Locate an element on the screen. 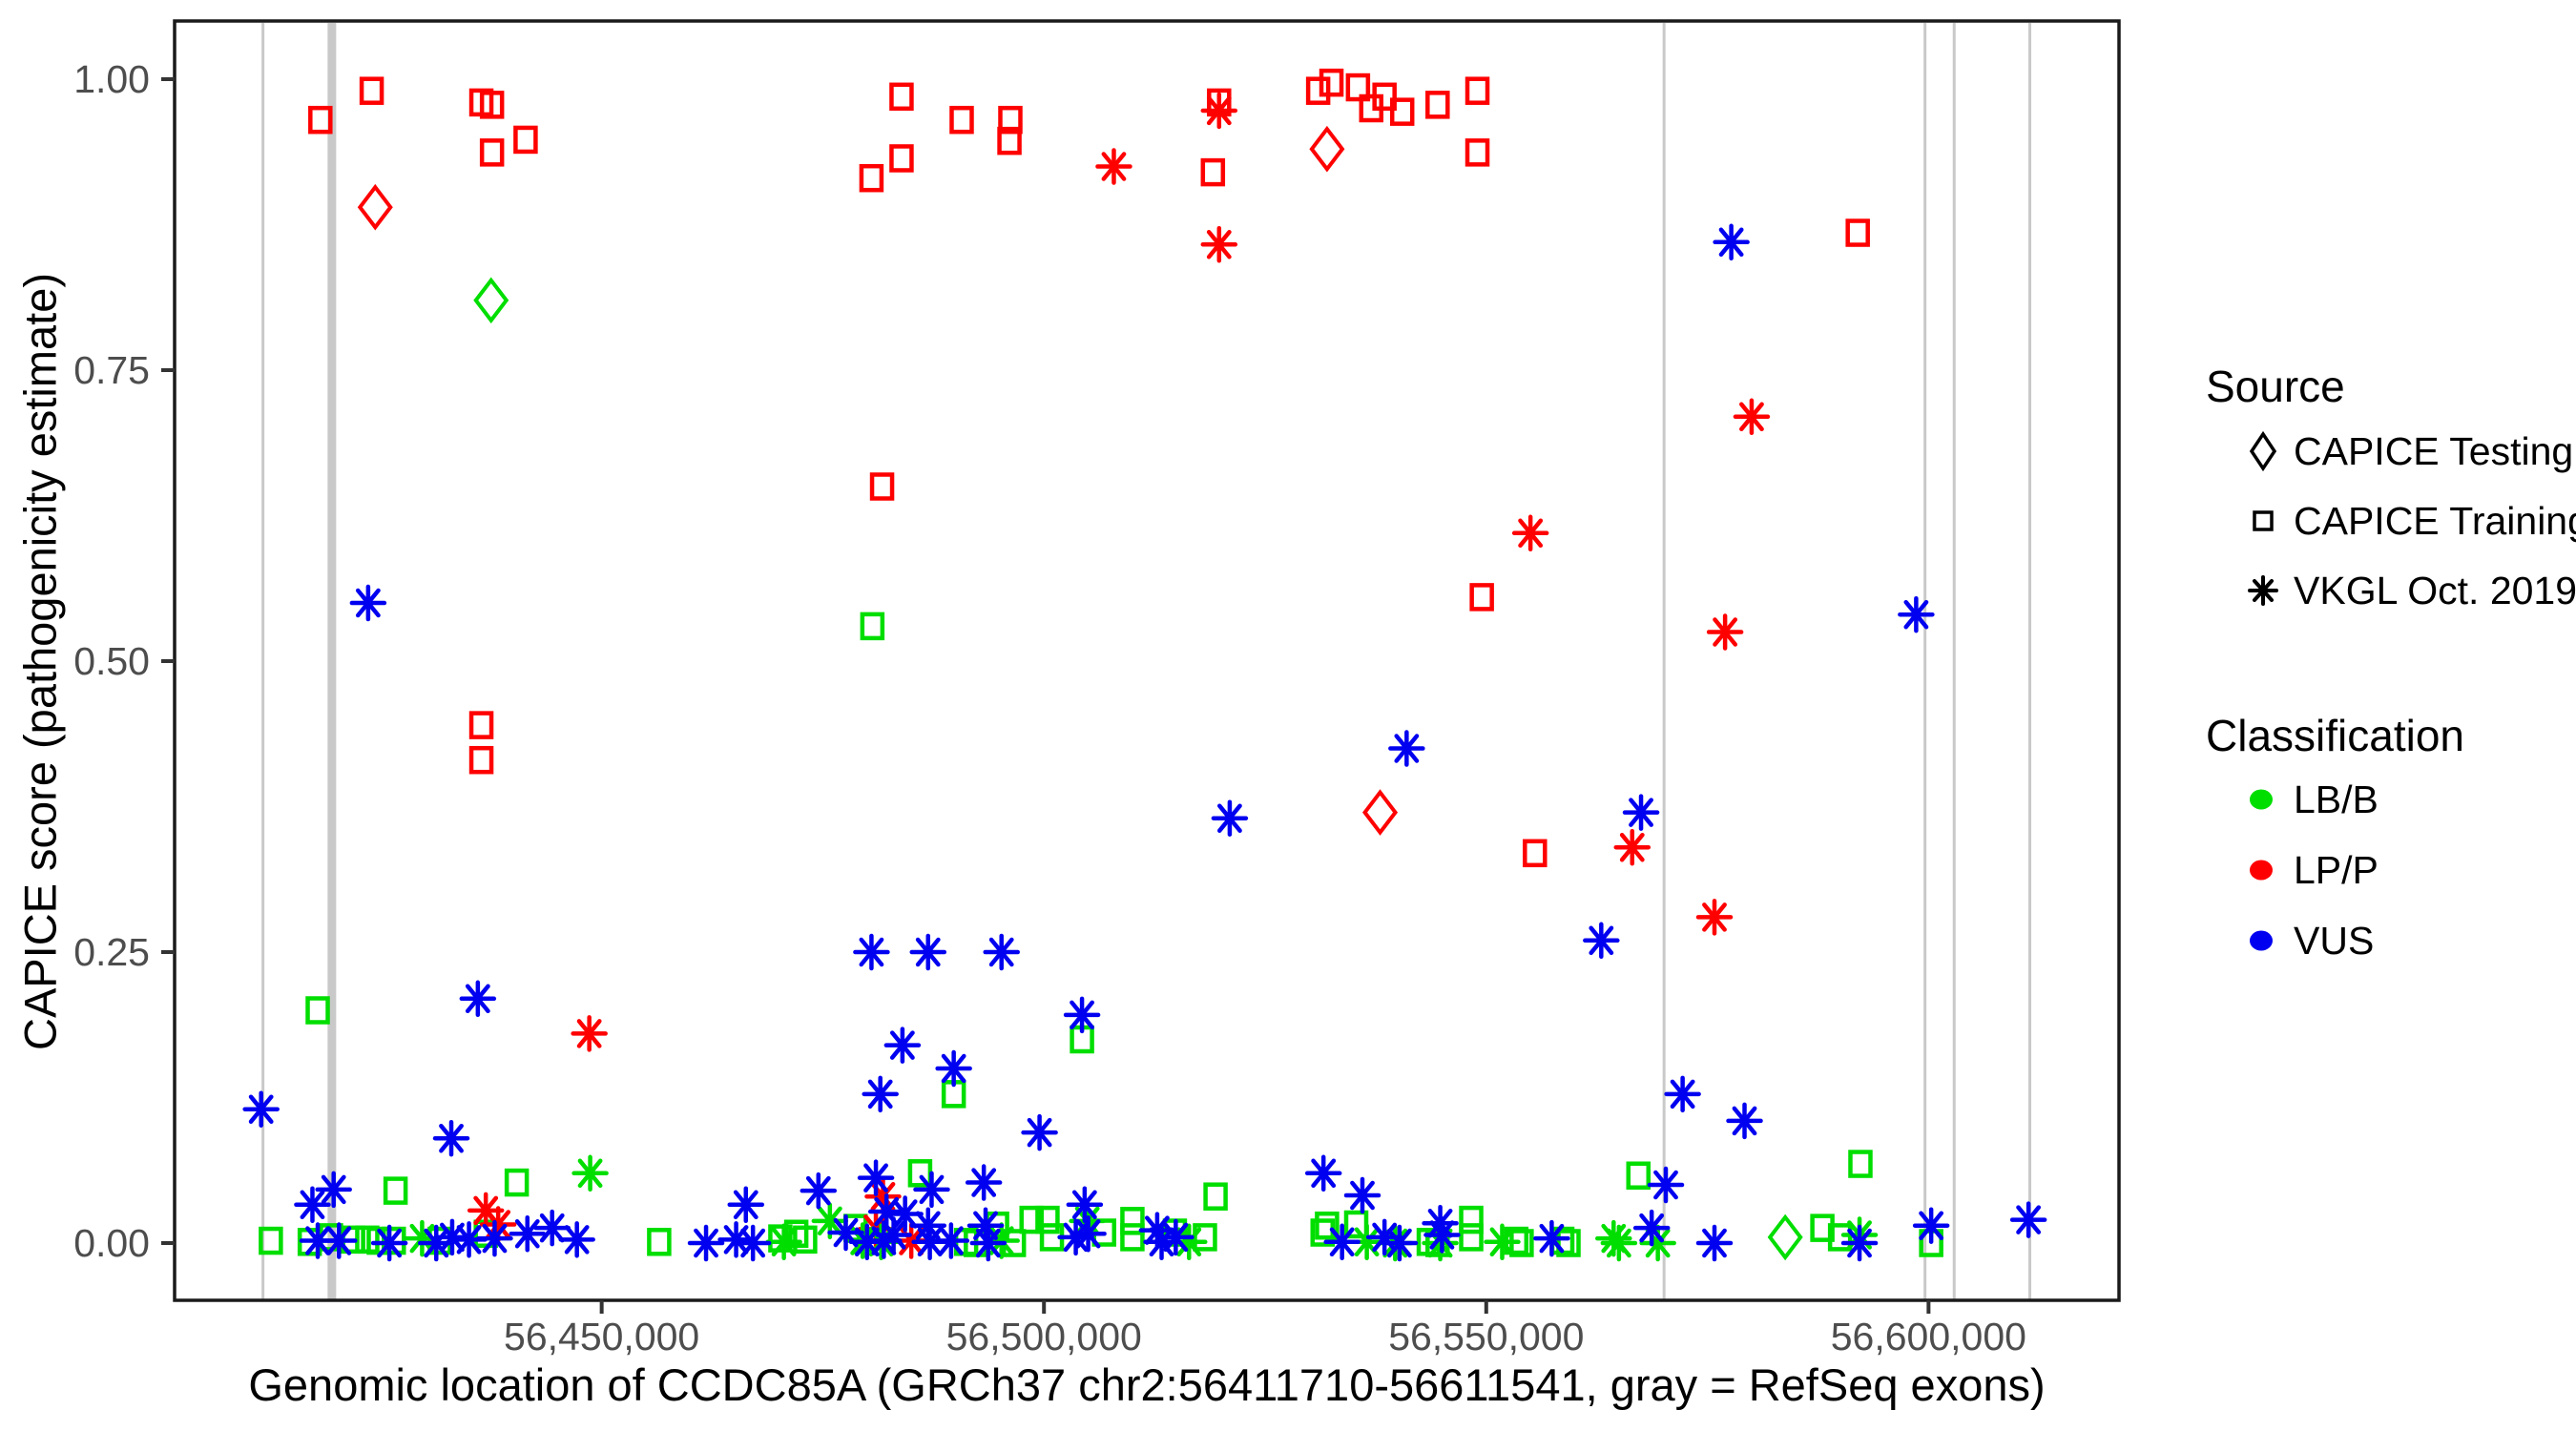 This screenshot has height=1431, width=2576. asterisk-icon is located at coordinates (2263, 590).